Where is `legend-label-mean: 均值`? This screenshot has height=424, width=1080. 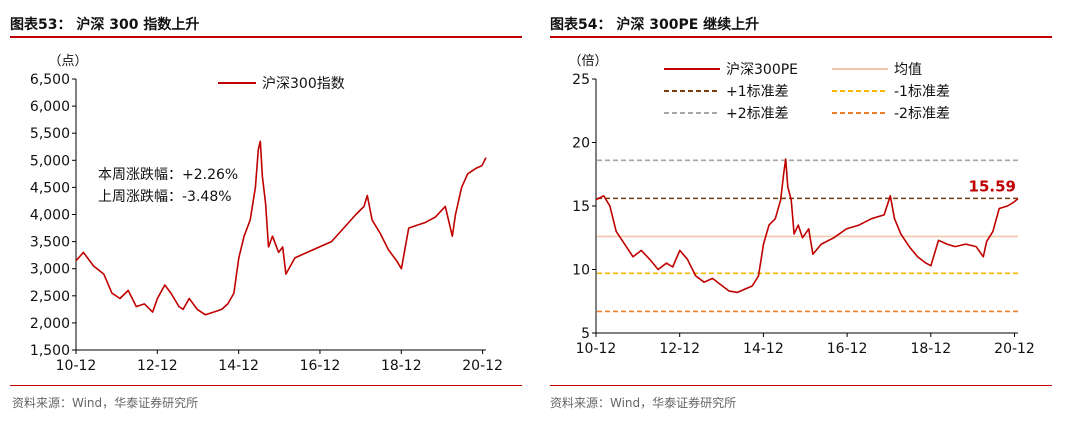 legend-label-mean: 均值 is located at coordinates (908, 70).